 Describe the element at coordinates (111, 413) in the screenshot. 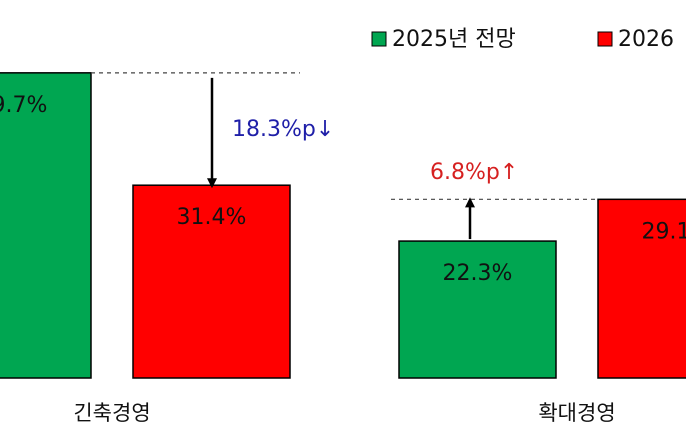

I see `x-tick-label: 긴축경영` at that location.